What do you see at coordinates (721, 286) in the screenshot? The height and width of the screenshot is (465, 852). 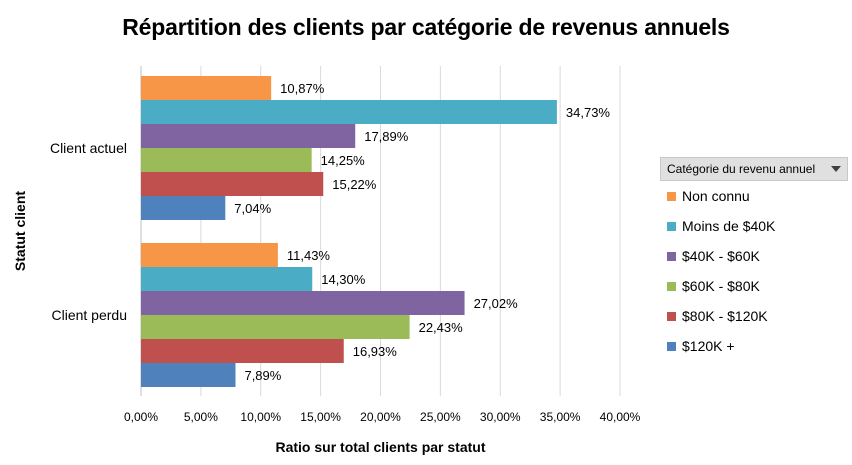 I see `legend-label: $60K - $80K` at bounding box center [721, 286].